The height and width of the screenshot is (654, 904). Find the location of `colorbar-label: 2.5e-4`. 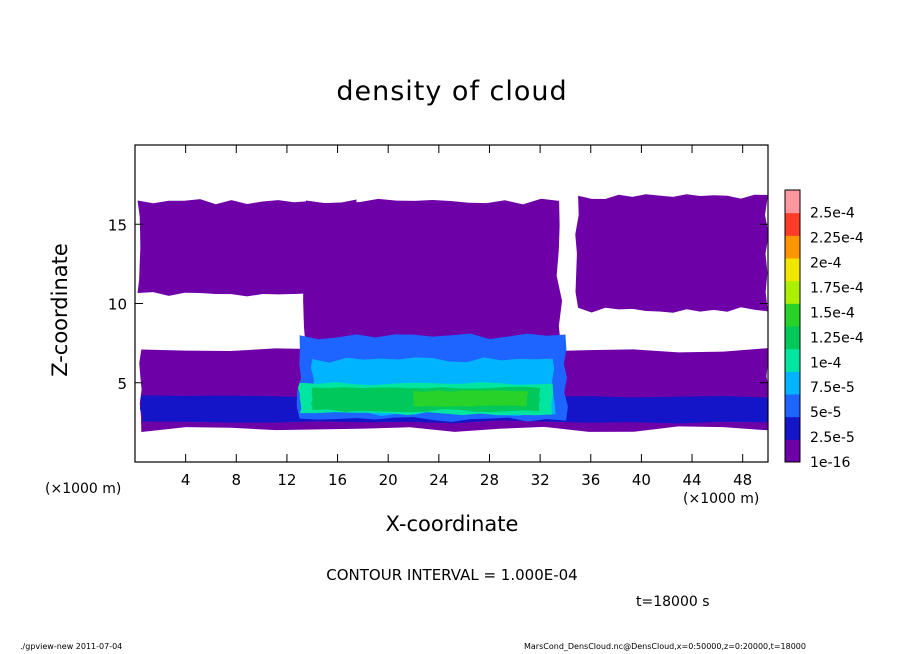

colorbar-label: 2.5e-4 is located at coordinates (832, 214).